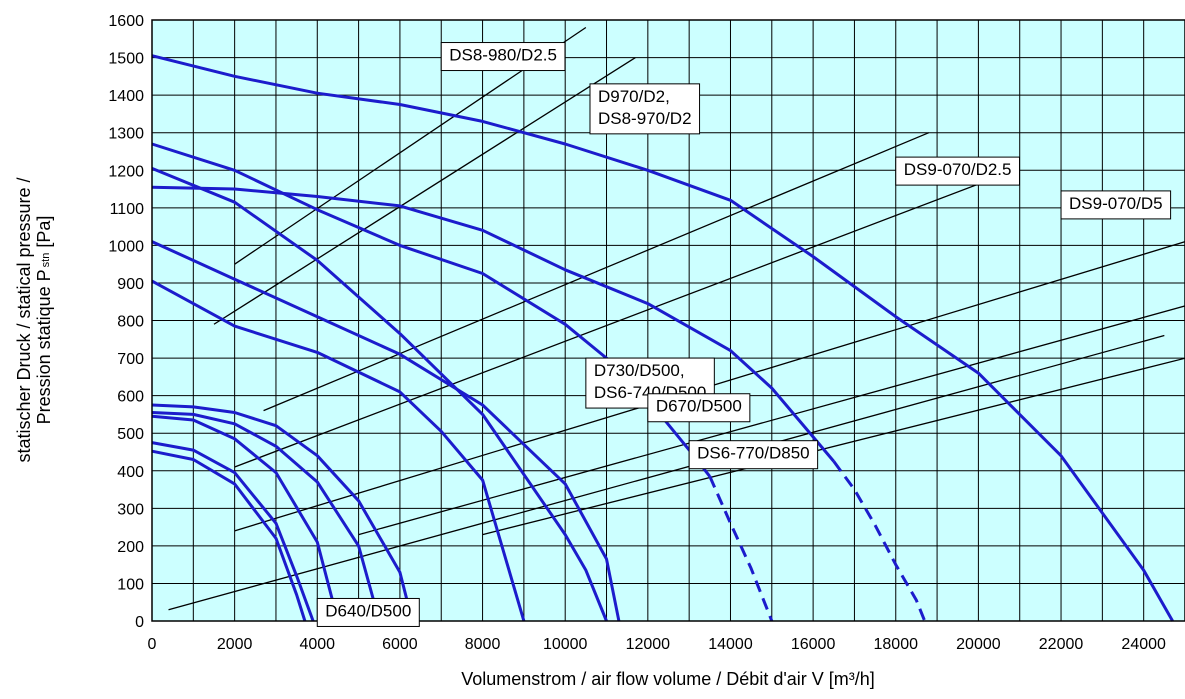 The height and width of the screenshot is (699, 1185). I want to click on y-tick-label: 900, so click(130, 284).